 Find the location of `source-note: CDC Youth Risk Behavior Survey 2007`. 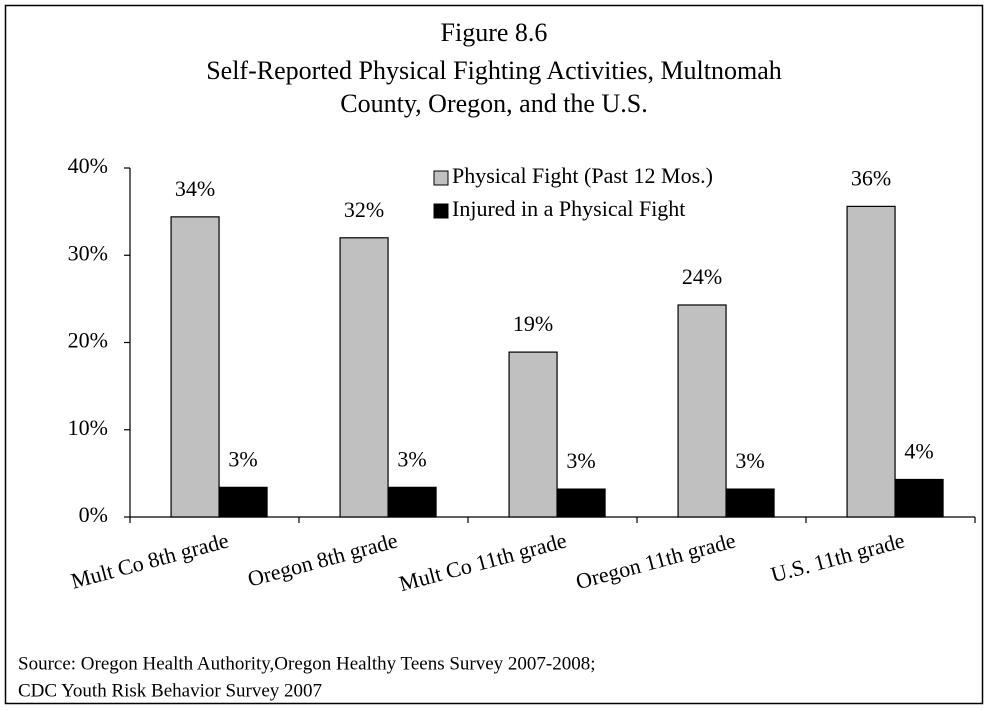

source-note: CDC Youth Risk Behavior Survey 2007 is located at coordinates (170, 690).